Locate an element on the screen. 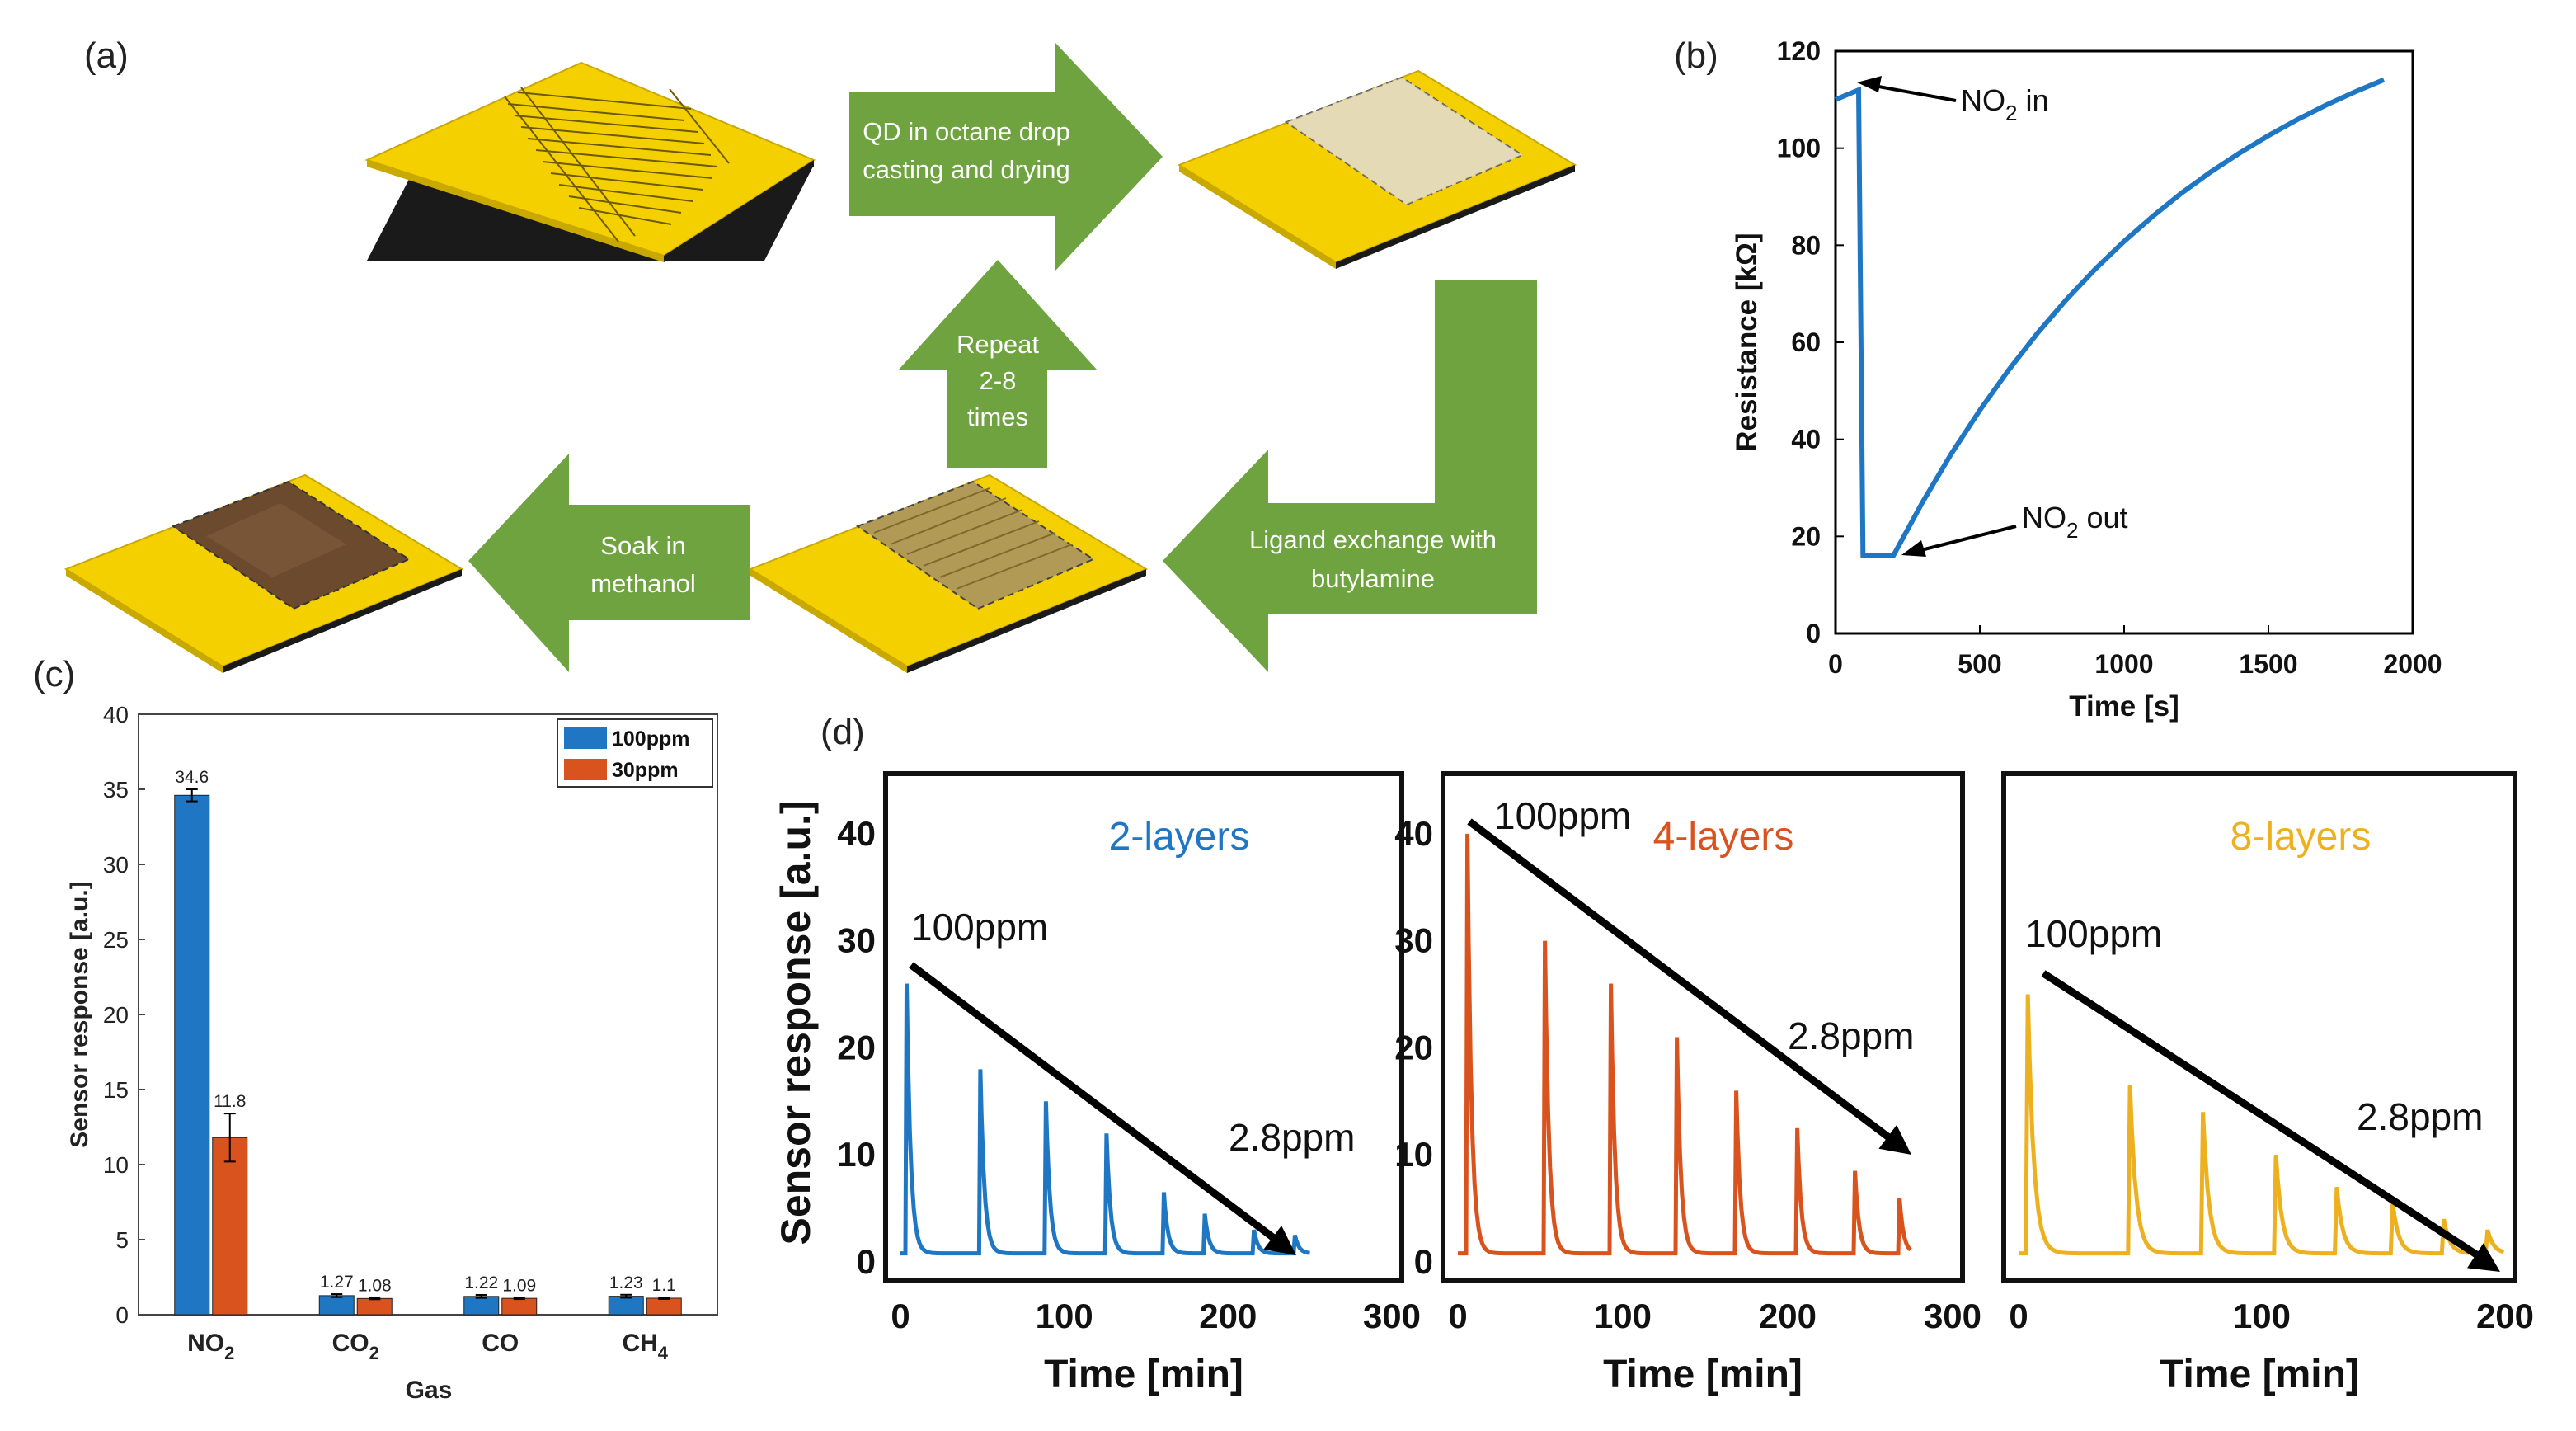 The height and width of the screenshot is (1431, 2576). annotation-no2-out: NO2 out is located at coordinates (2014, 529).